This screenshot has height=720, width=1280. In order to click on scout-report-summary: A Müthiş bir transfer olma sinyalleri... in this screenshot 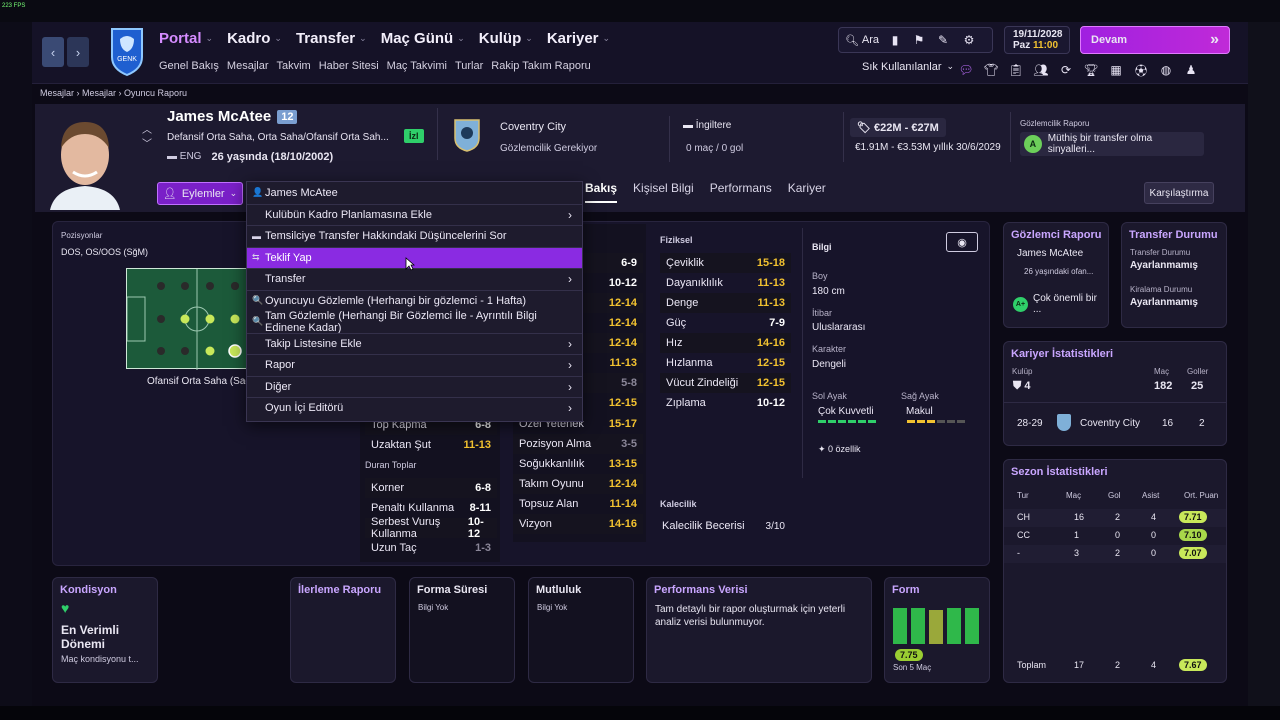, I will do `click(1112, 144)`.